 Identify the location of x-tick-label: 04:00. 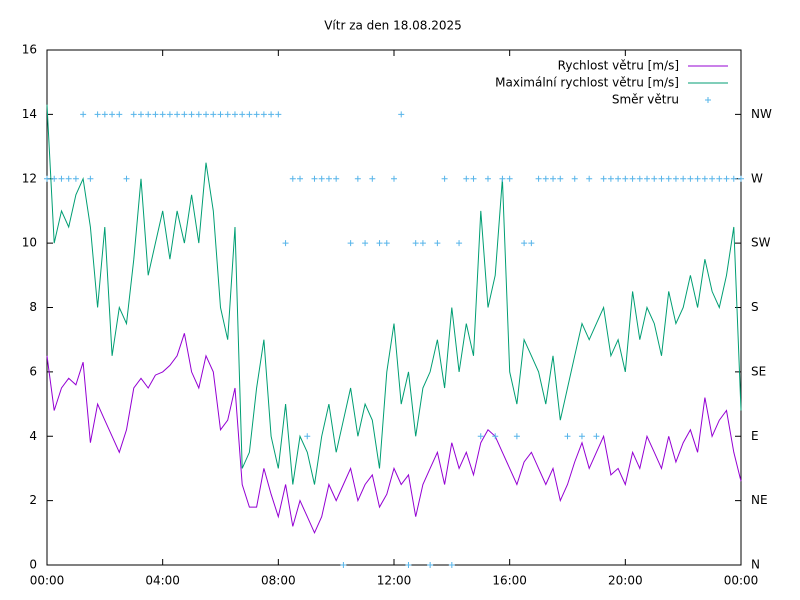
(162, 581).